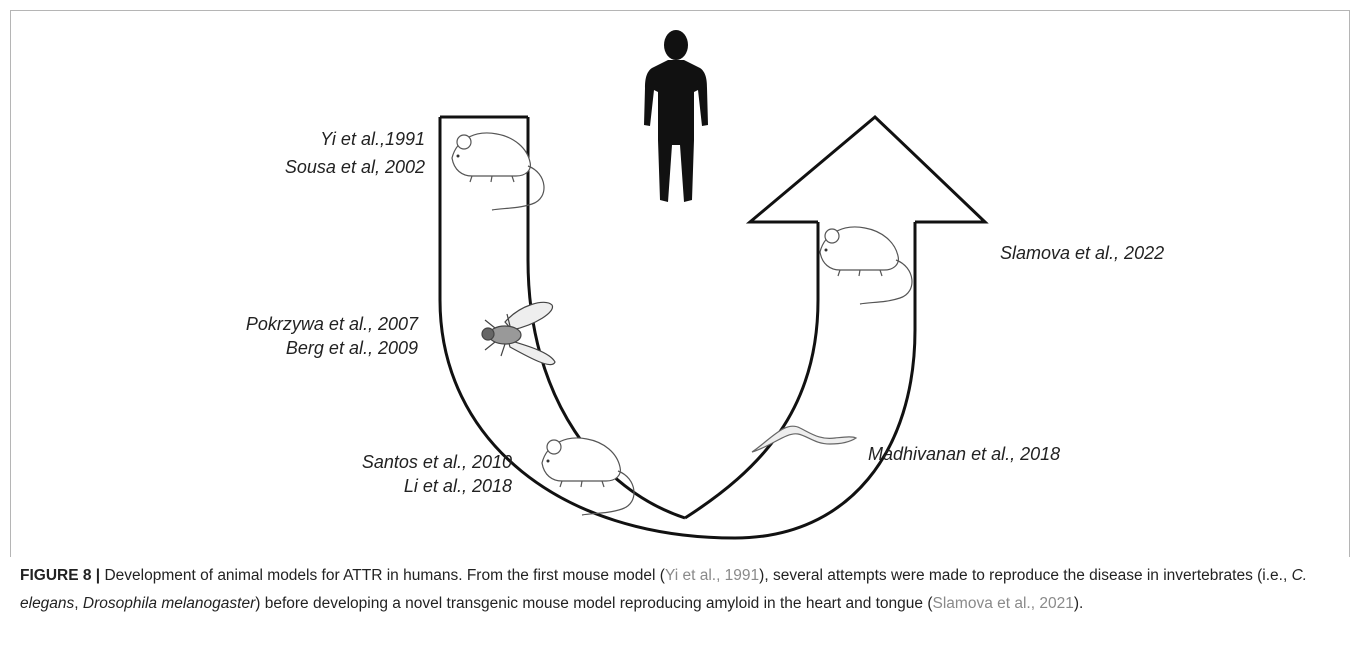 The width and height of the screenshot is (1359, 651). What do you see at coordinates (664, 589) in the screenshot?
I see `species-name: C. elegans` at bounding box center [664, 589].